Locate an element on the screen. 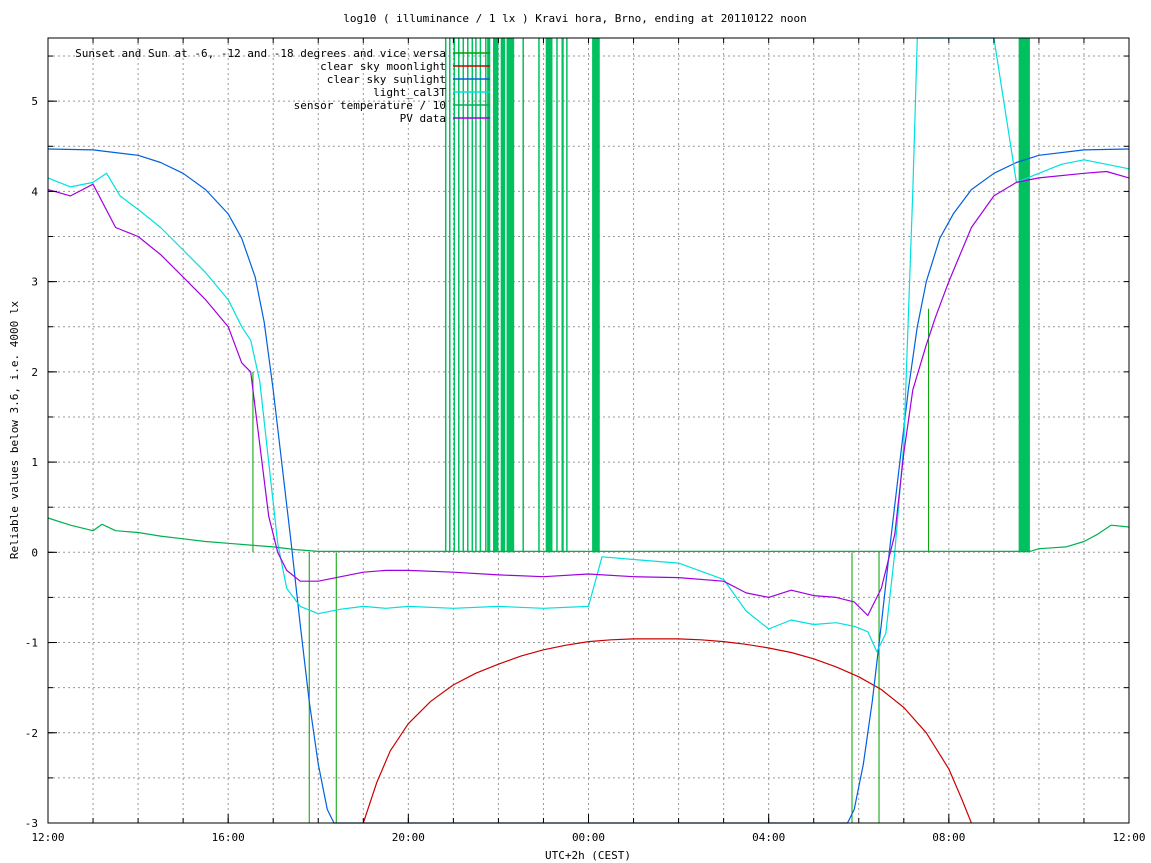 This screenshot has height=863, width=1151. y-tick-label: -3 is located at coordinates (31, 823).